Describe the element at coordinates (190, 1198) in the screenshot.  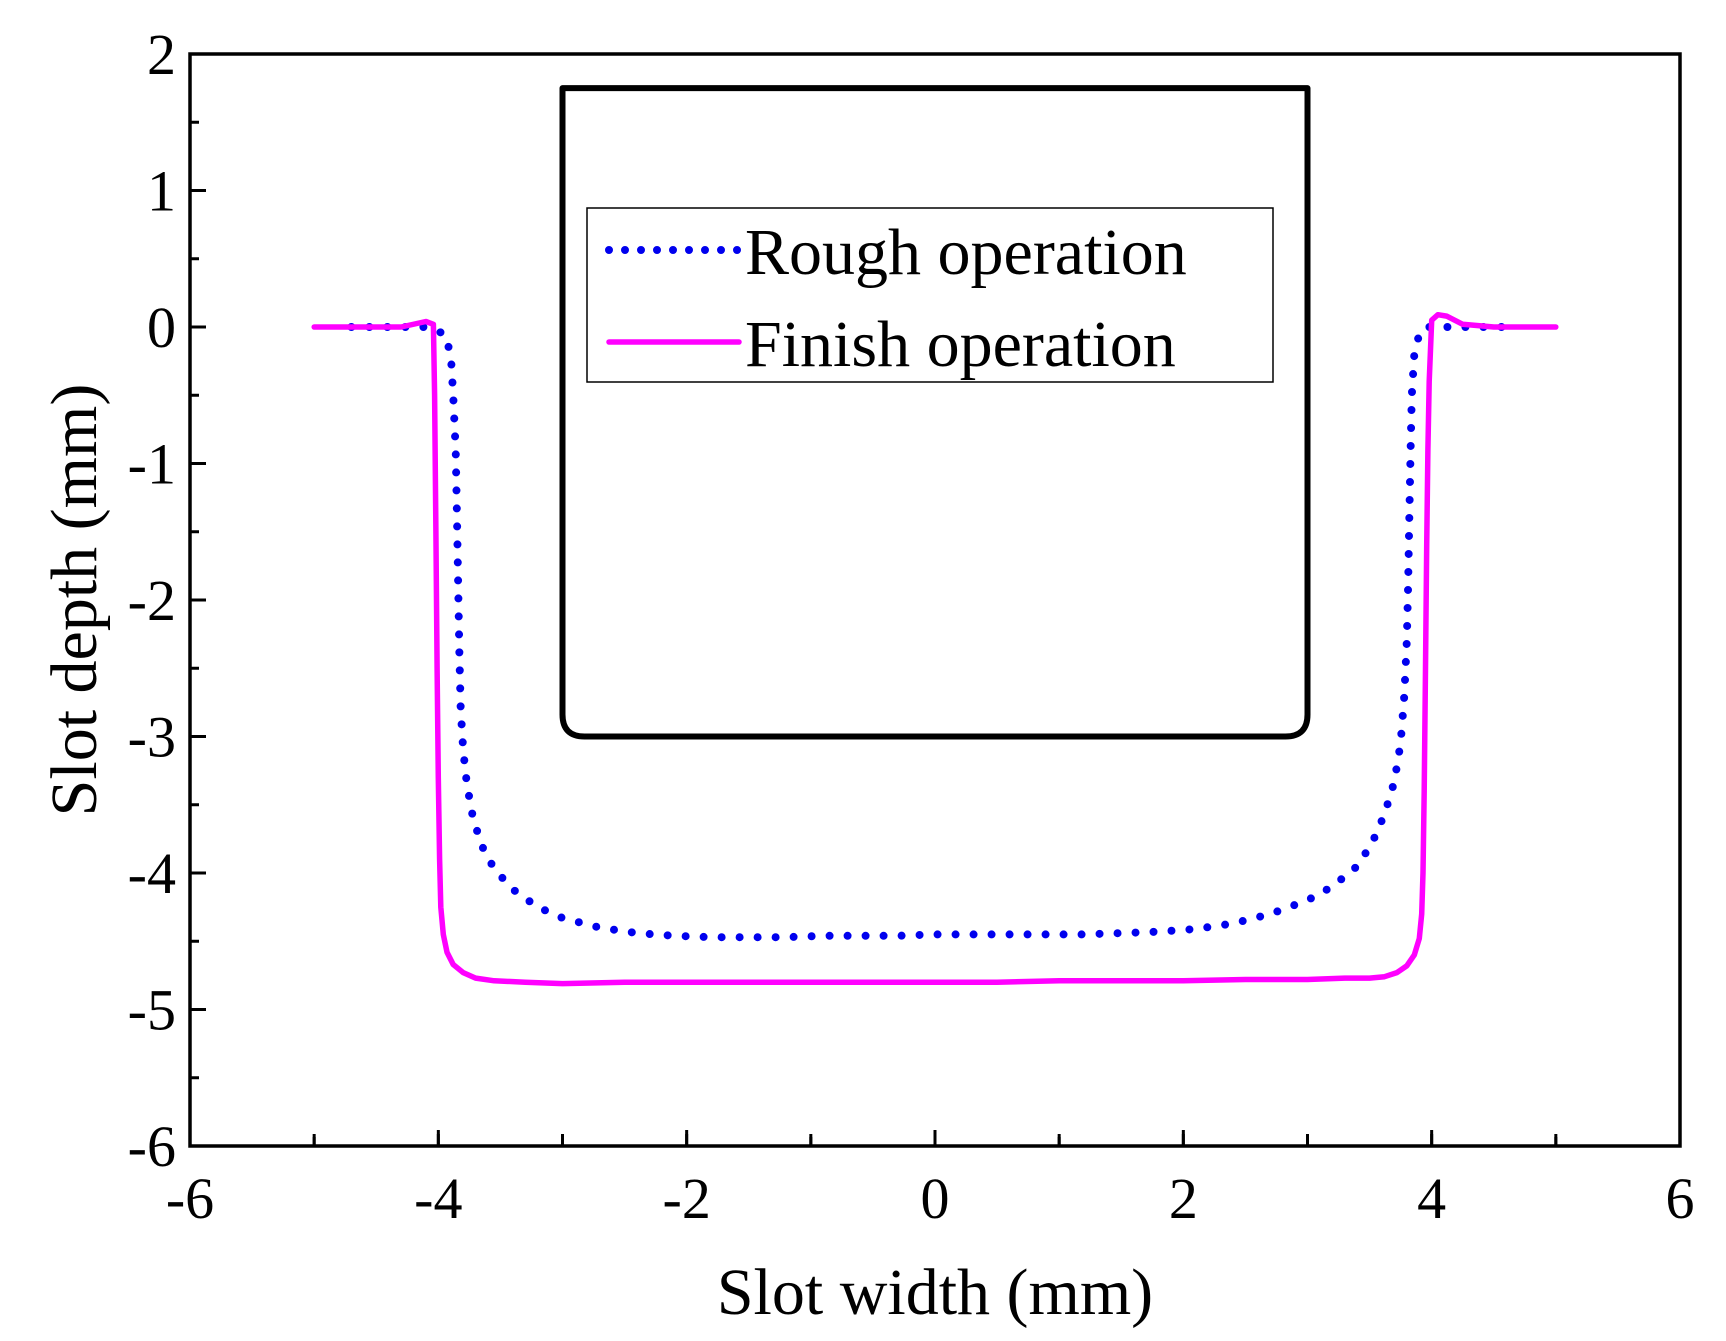
I see `x-tick-label: -6` at that location.